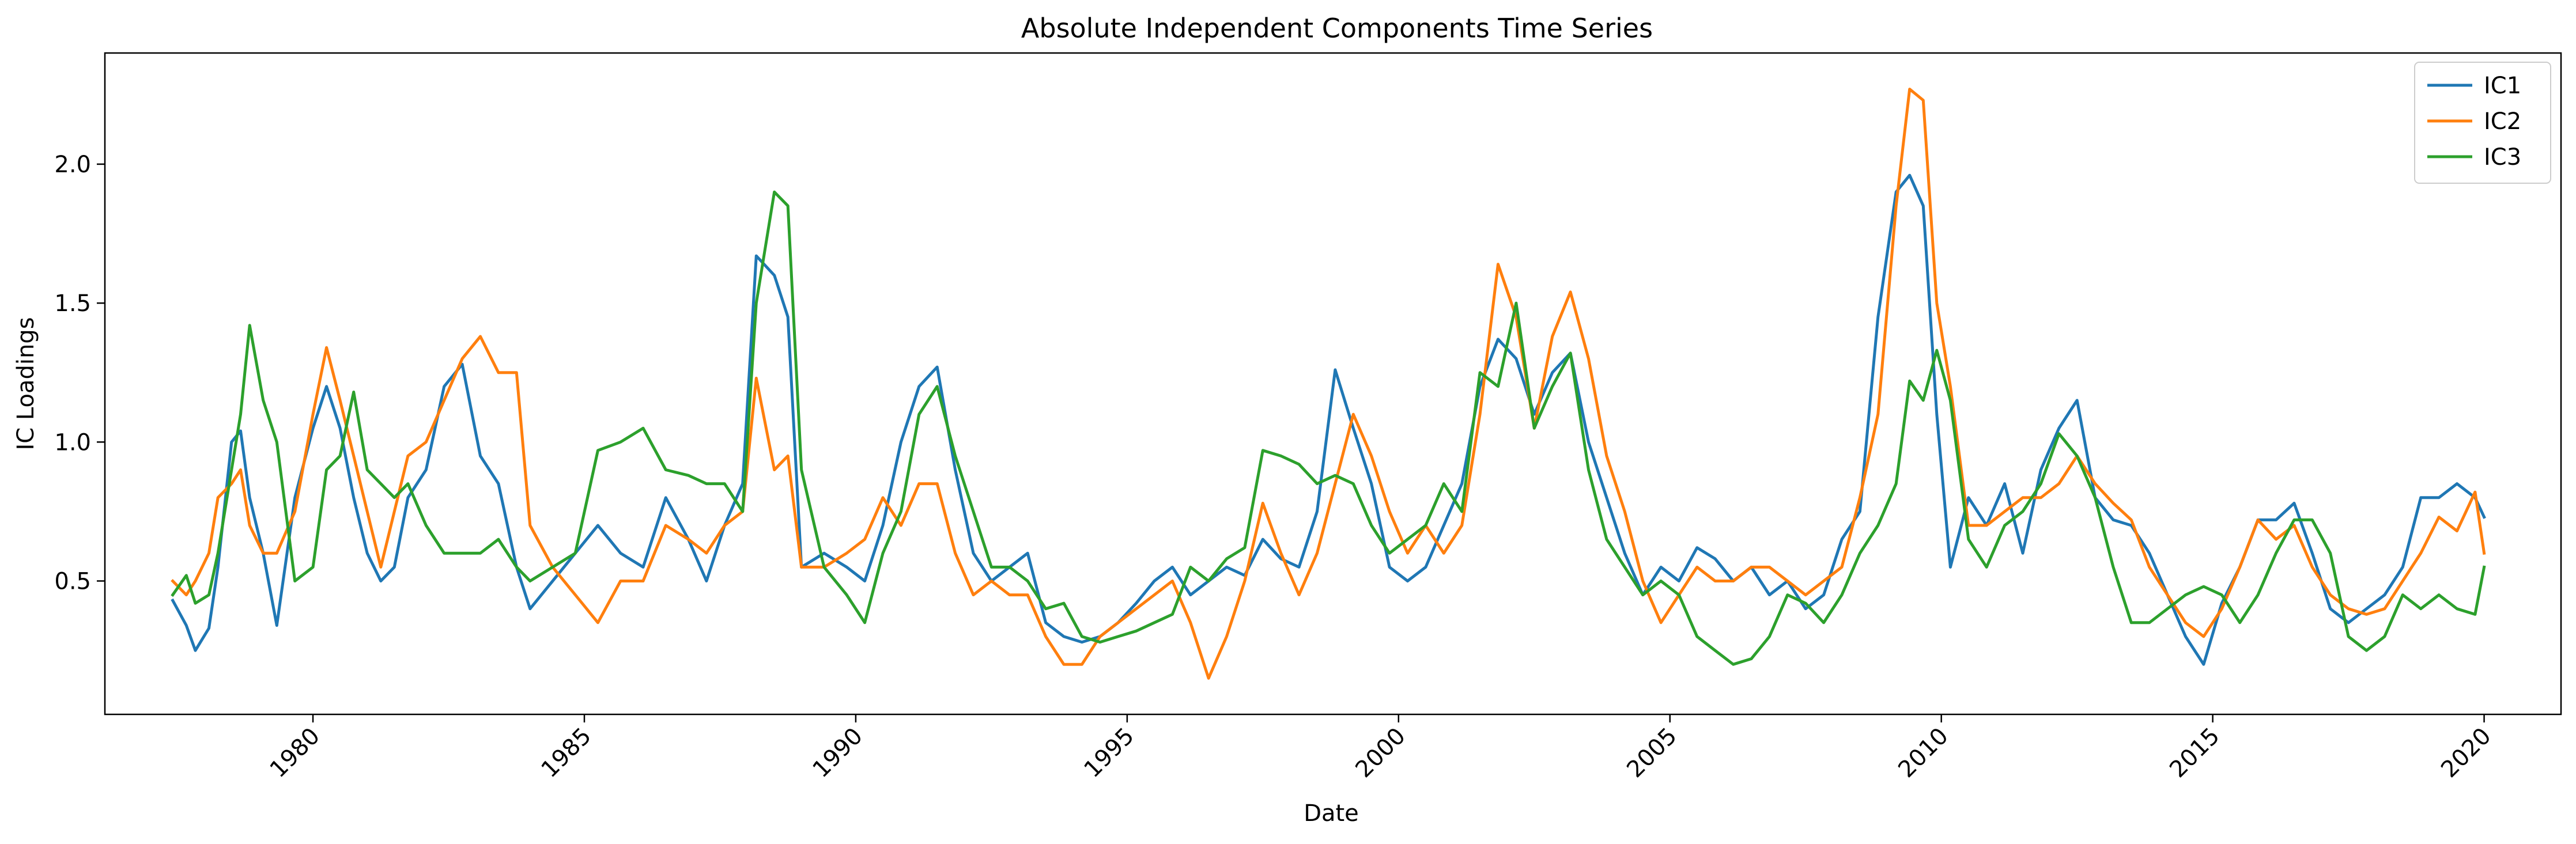  I want to click on legend: IC1 IC2 IC3, so click(2482, 123).